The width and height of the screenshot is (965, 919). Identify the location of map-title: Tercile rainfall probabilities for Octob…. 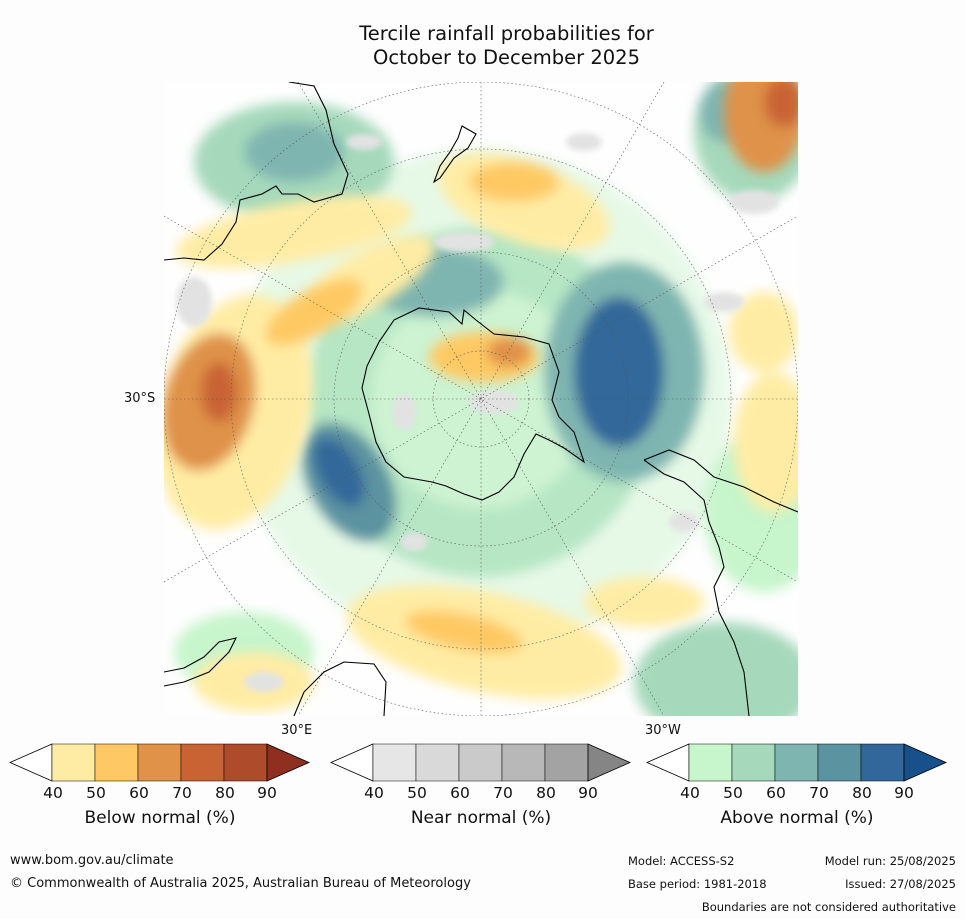
(482, 46).